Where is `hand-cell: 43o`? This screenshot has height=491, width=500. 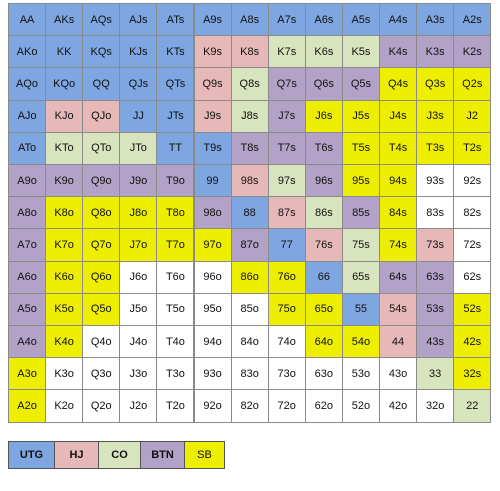
hand-cell: 43o is located at coordinates (398, 374).